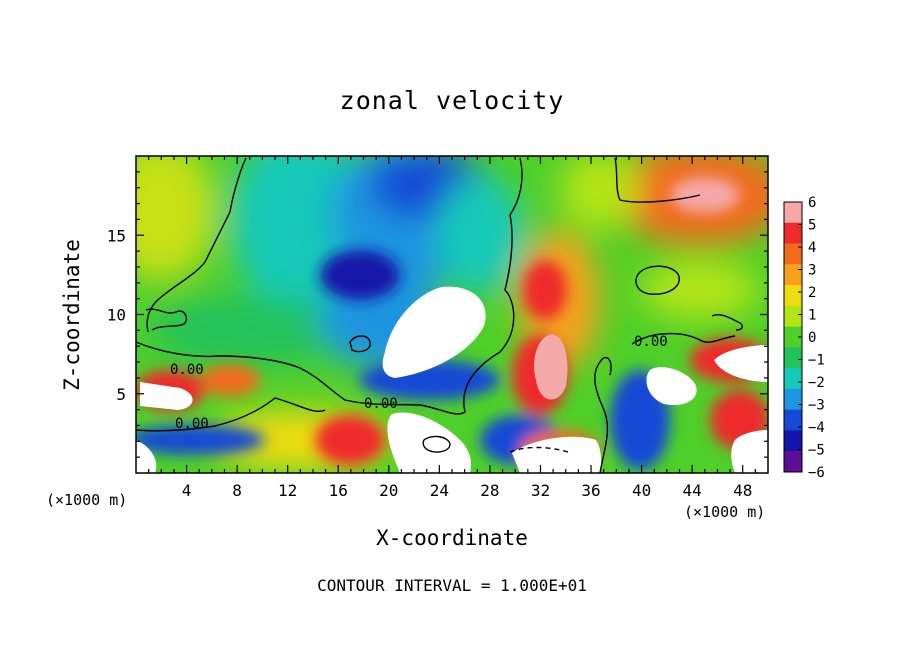  Describe the element at coordinates (812, 338) in the screenshot. I see `colorbar-tick-label: 0` at that location.